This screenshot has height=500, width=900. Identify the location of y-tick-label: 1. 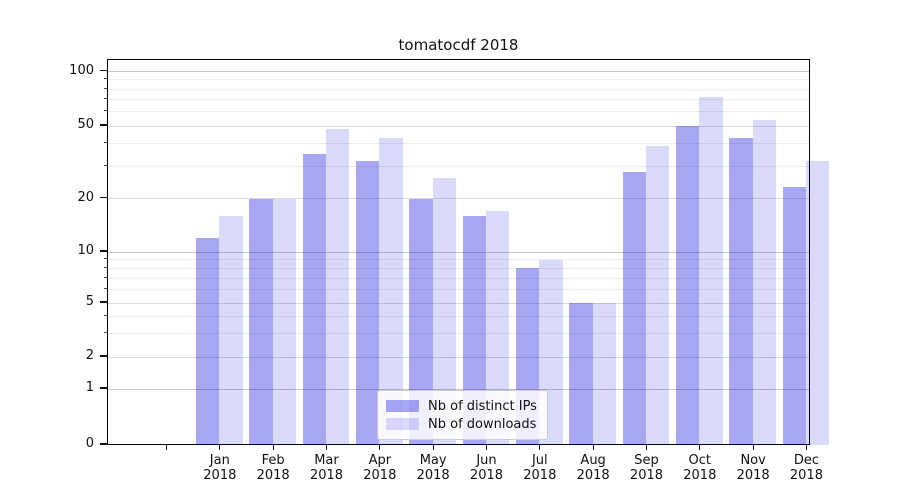
(89, 387).